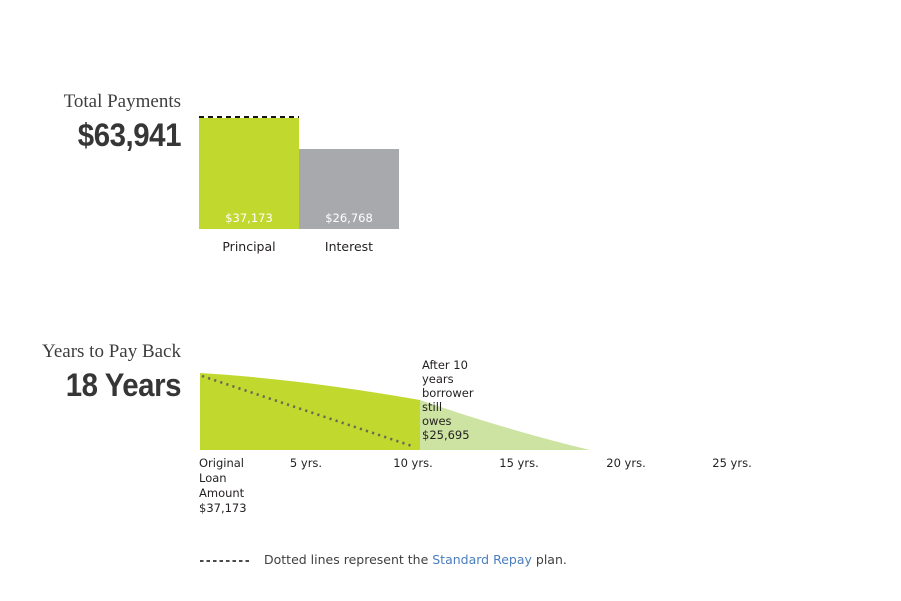 The image size is (901, 601). Describe the element at coordinates (626, 463) in the screenshot. I see `tick-20yrs: 20 yrs.` at that location.